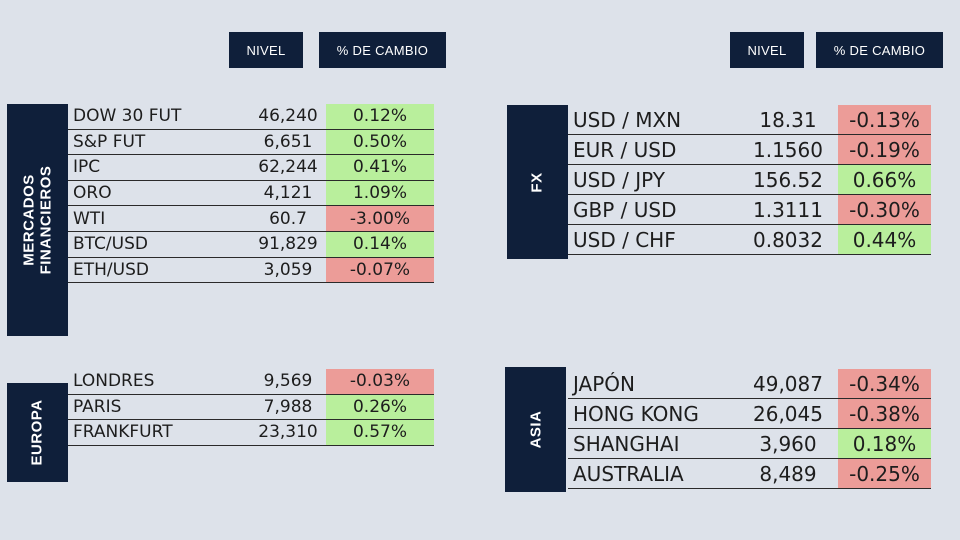 Image resolution: width=960 pixels, height=540 pixels. What do you see at coordinates (628, 473) in the screenshot?
I see `ticker-name: AUSTRALIA` at bounding box center [628, 473].